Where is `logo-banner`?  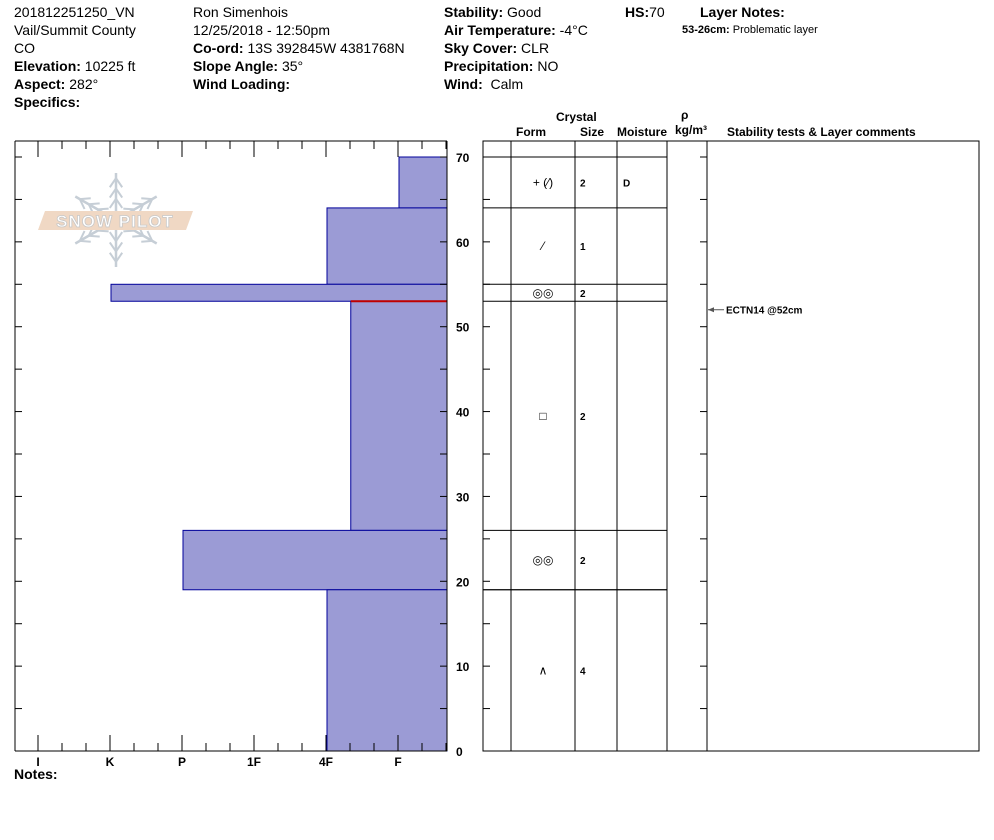
logo-banner is located at coordinates (115, 220).